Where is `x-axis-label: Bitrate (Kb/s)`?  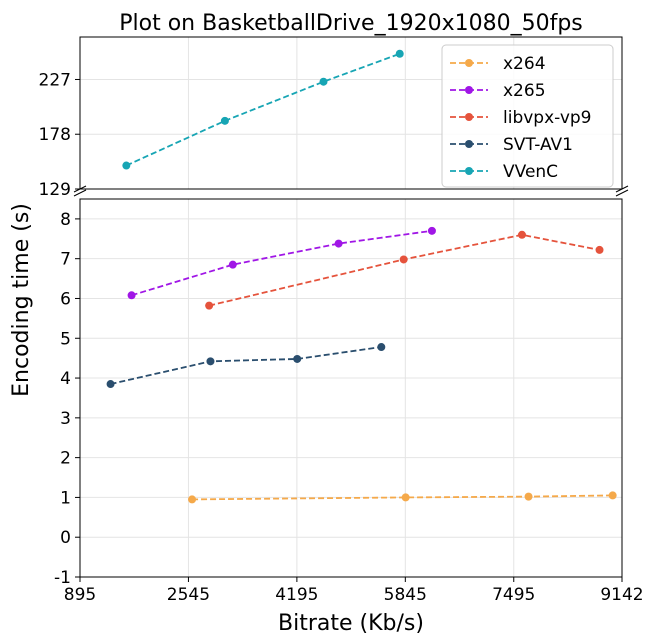 x-axis-label: Bitrate (Kb/s) is located at coordinates (351, 623).